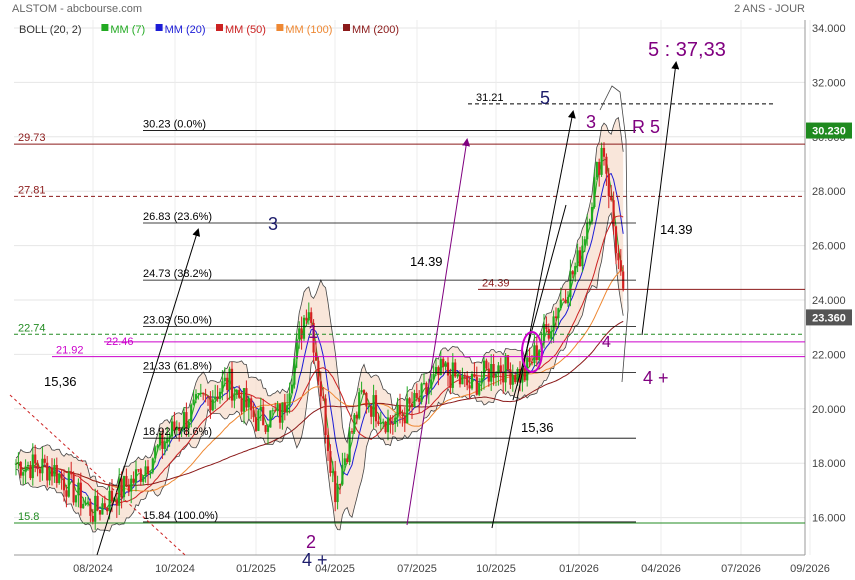 The width and height of the screenshot is (855, 580). I want to click on x-tick-label: 10/2024, so click(175, 569).